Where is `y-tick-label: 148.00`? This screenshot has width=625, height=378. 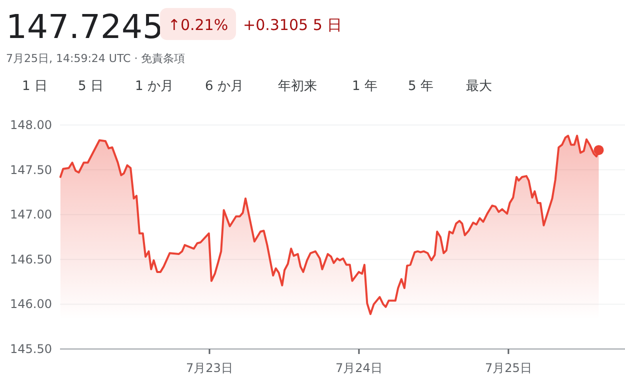 y-tick-label: 148.00 is located at coordinates (31, 125).